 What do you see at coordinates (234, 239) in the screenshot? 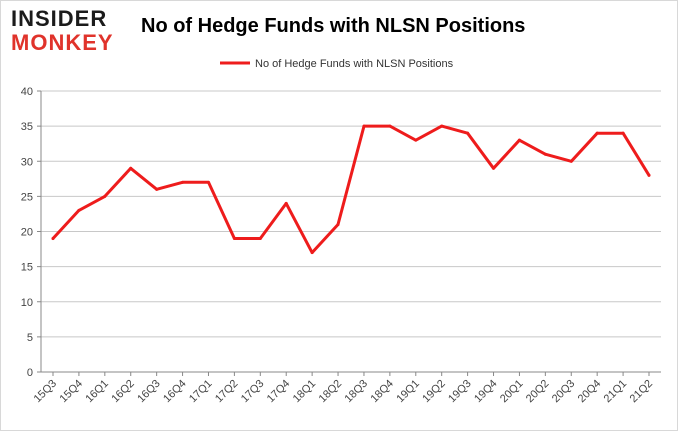
I see `data-point-17Q2` at bounding box center [234, 239].